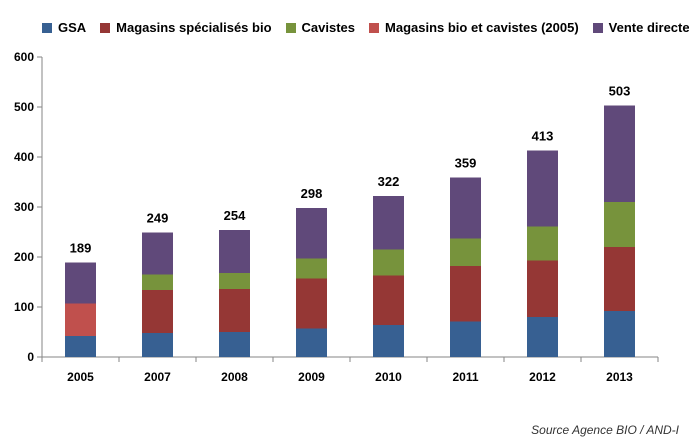  I want to click on x-tick-label: 2010, so click(388, 377).